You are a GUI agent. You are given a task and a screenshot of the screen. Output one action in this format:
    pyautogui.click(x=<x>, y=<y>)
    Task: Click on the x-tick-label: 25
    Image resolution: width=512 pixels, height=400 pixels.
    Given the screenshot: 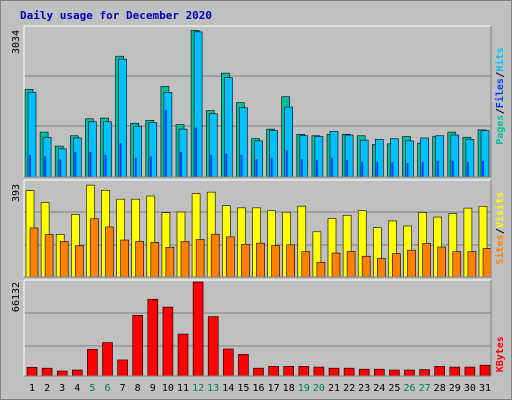 What is the action you would take?
    pyautogui.click(x=394, y=388)
    